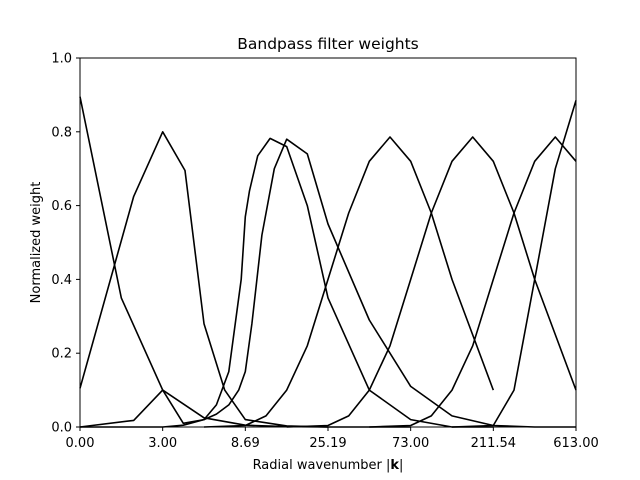  What do you see at coordinates (401, 465) in the screenshot?
I see `x-axis-label-suffix: |` at bounding box center [401, 465].